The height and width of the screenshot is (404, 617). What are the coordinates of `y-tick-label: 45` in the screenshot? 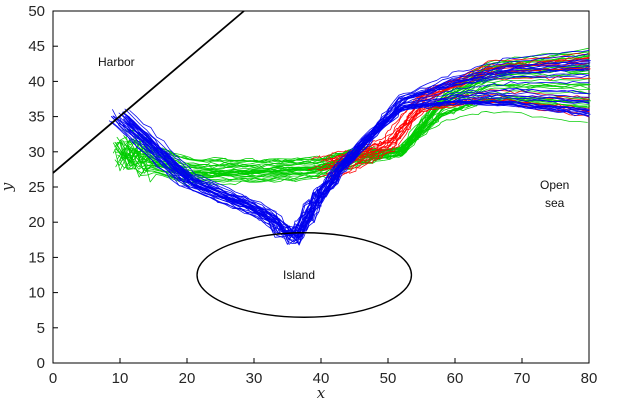 It's located at (36, 46).